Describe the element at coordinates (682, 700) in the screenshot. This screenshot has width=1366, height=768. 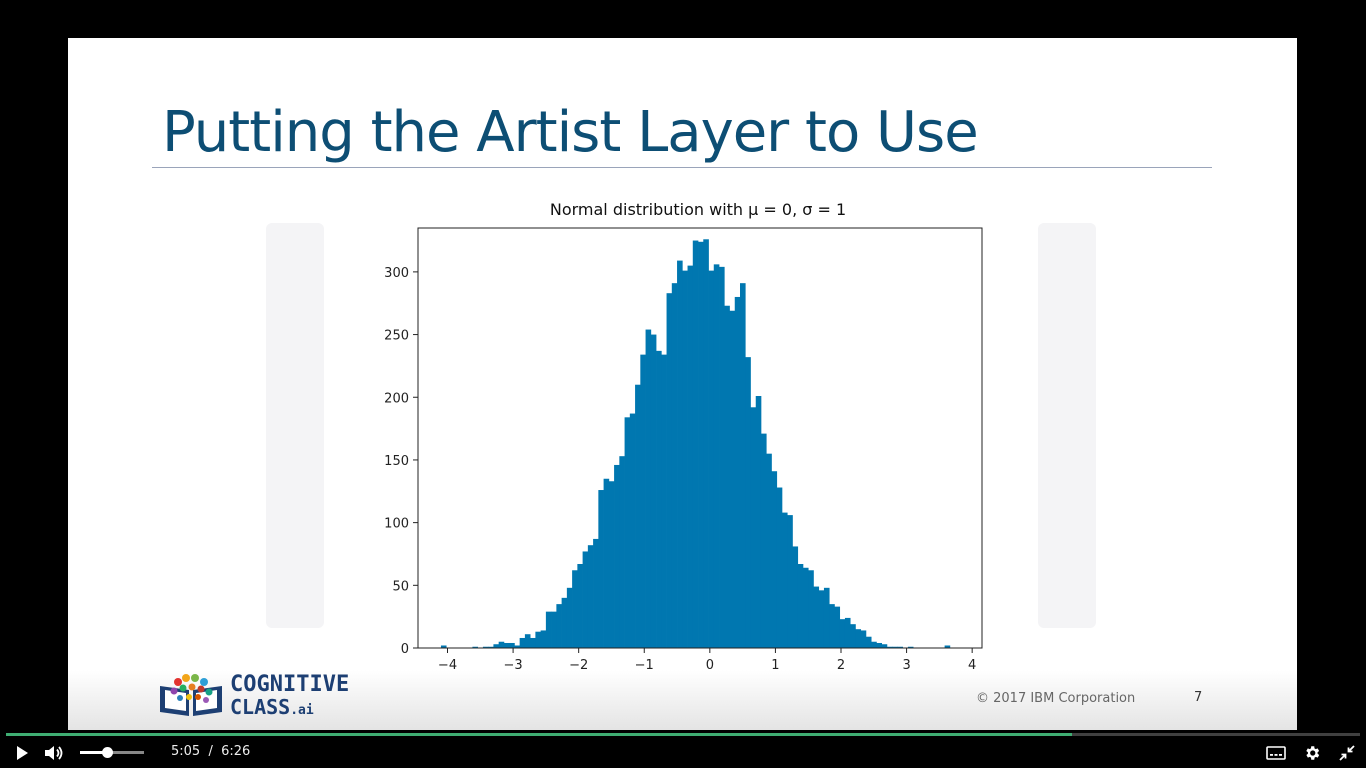
I see `slide-bottom-fade` at that location.